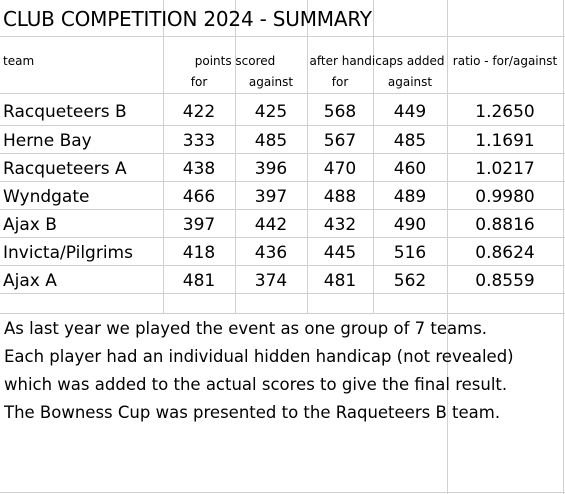 This screenshot has width=565, height=494. What do you see at coordinates (30, 225) in the screenshot?
I see `team-name: Ajax B` at bounding box center [30, 225].